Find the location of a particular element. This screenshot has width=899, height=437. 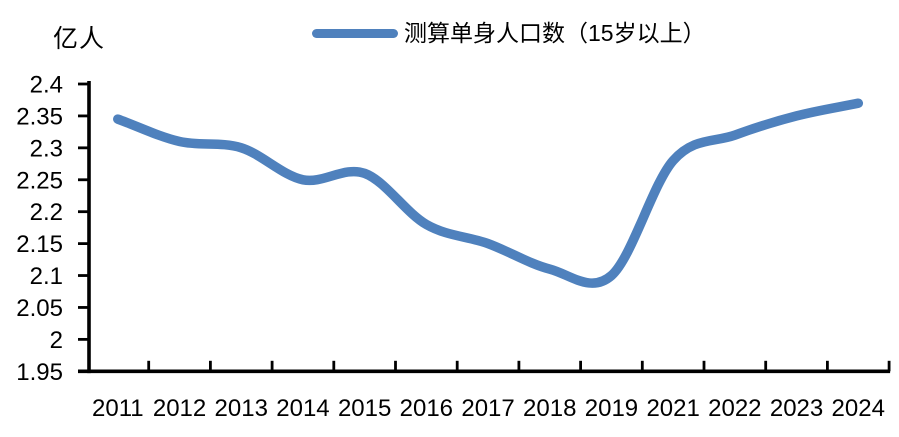

y-tick-label: 1.95 is located at coordinates (39, 372).